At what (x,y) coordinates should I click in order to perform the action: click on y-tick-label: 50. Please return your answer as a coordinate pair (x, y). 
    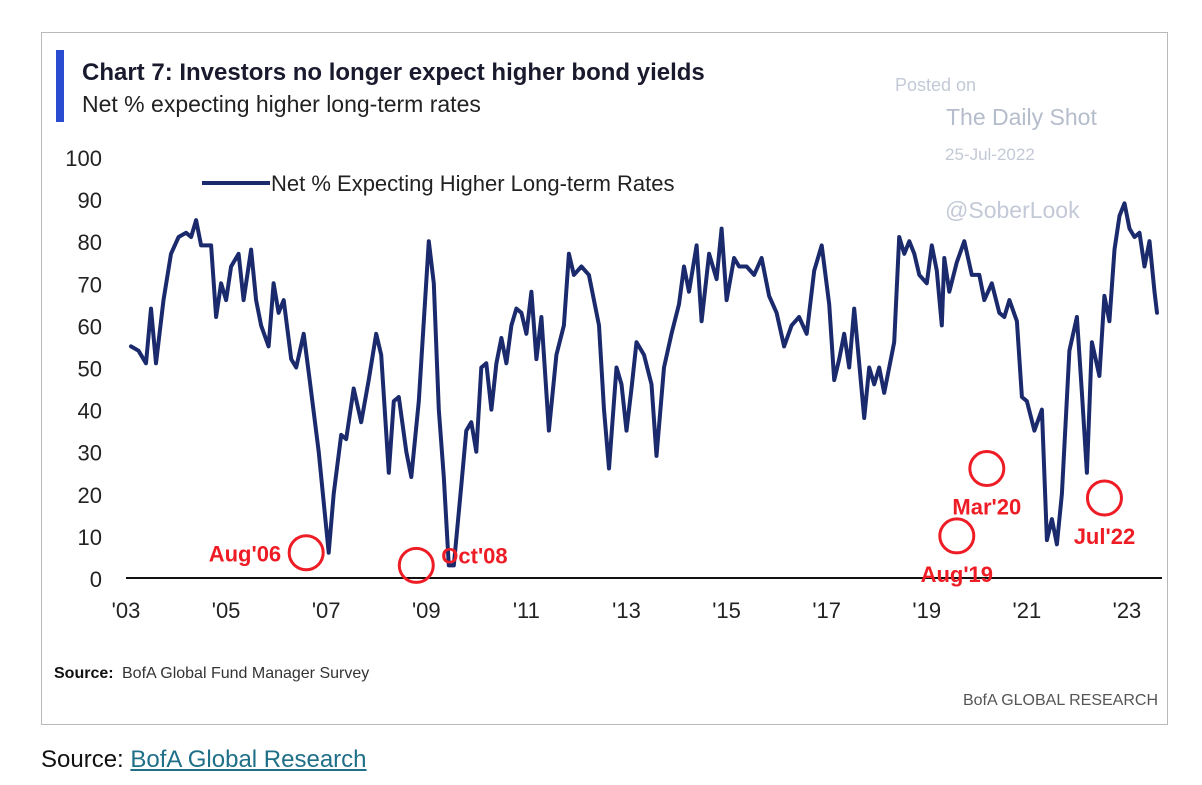
    Looking at the image, I should click on (90, 369).